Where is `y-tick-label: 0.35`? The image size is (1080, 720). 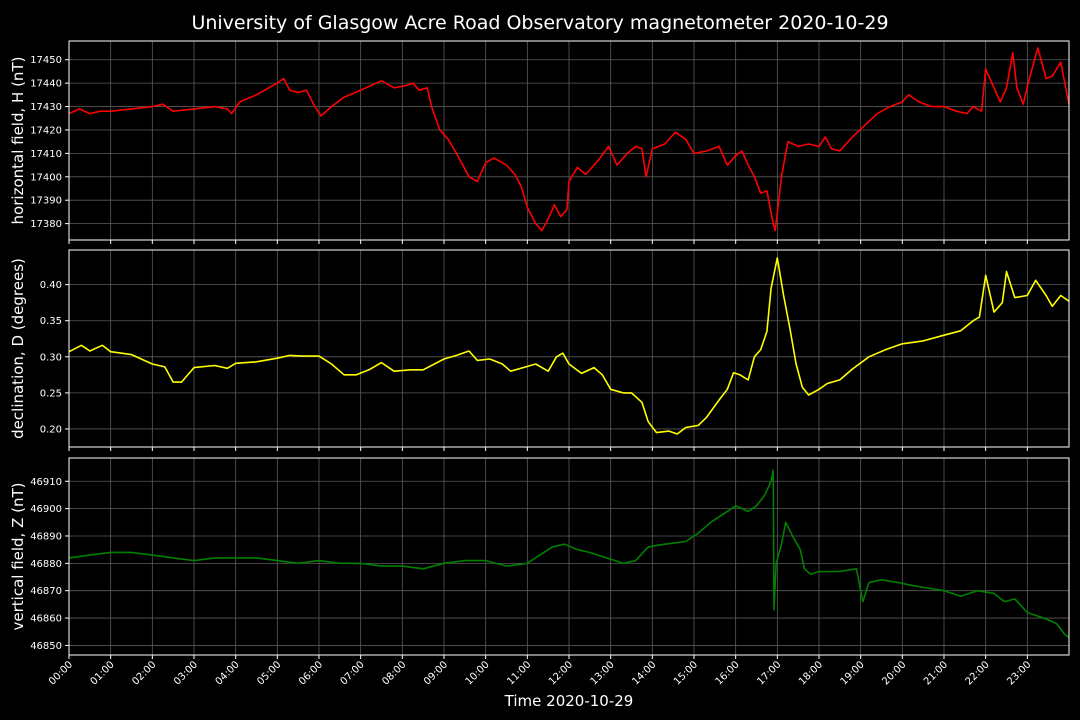
y-tick-label: 0.35 is located at coordinates (51, 321).